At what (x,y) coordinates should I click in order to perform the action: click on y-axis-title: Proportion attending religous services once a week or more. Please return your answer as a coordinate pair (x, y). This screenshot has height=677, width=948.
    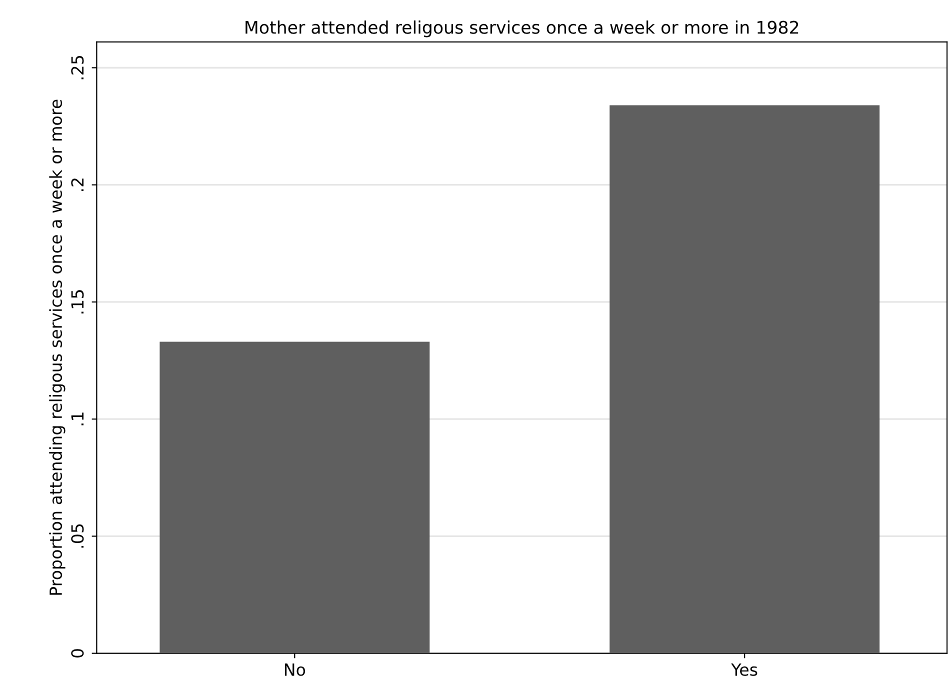
    Looking at the image, I should click on (57, 347).